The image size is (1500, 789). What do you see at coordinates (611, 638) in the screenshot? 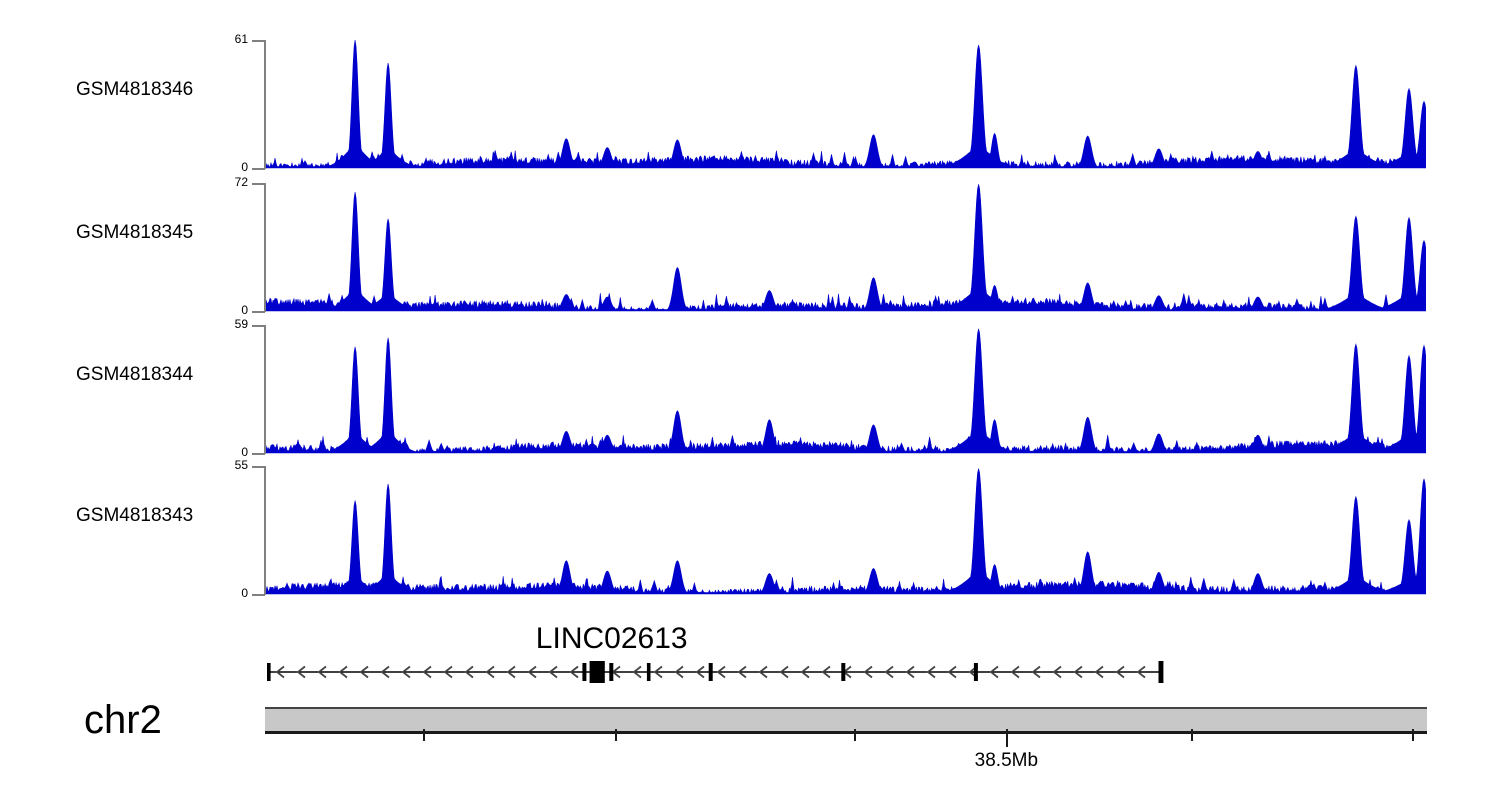
I see `gene-name-label: LINC02613` at bounding box center [611, 638].